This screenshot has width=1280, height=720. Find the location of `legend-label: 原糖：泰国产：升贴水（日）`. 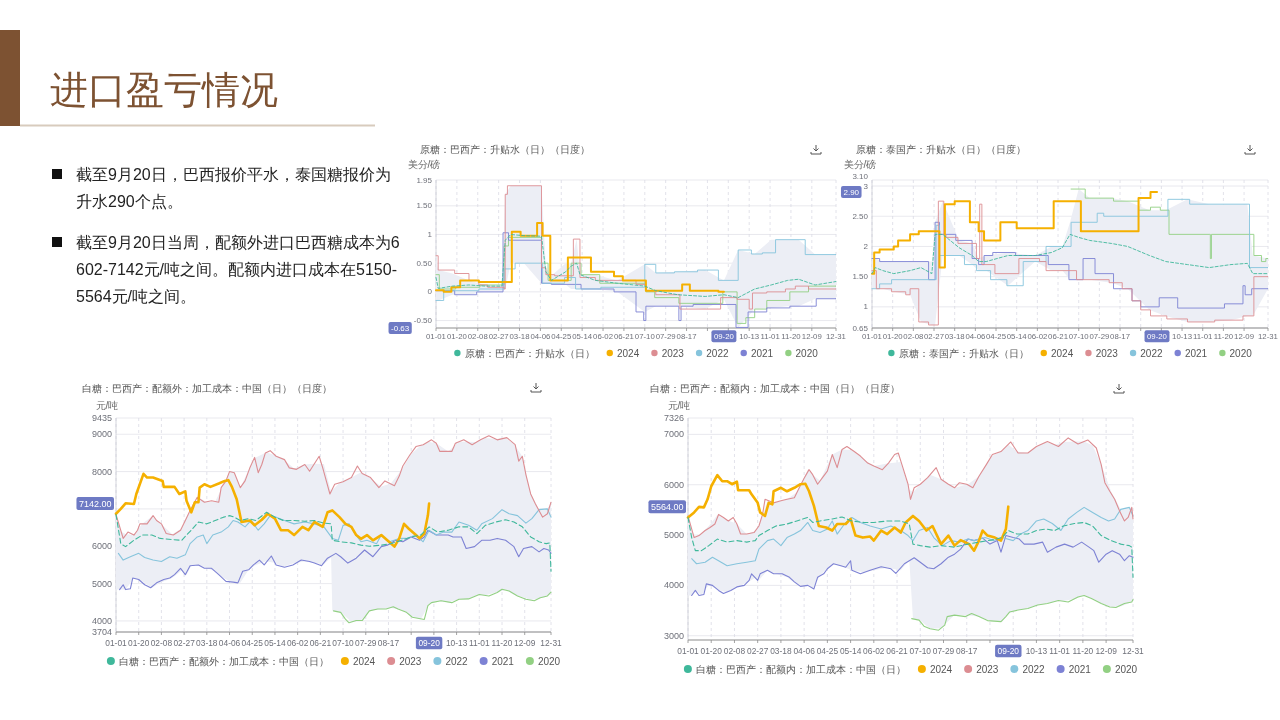

legend-label: 原糖：泰国产：升贴水（日） is located at coordinates (963, 353).